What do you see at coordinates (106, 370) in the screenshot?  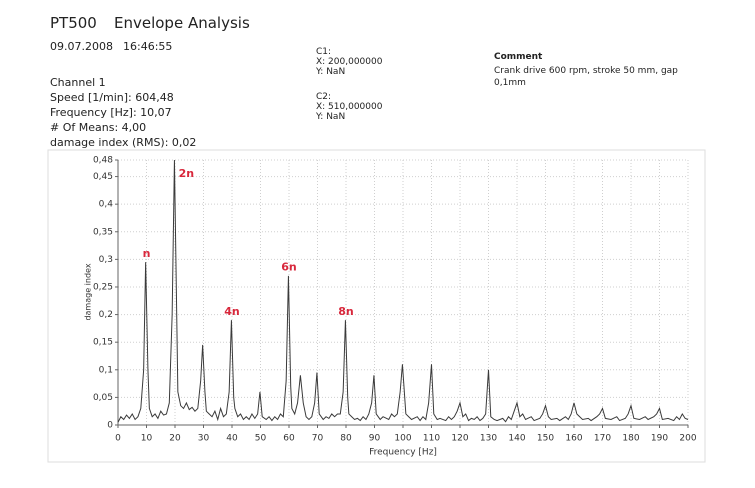 I see `y-tick-label: 0,1` at bounding box center [106, 370].